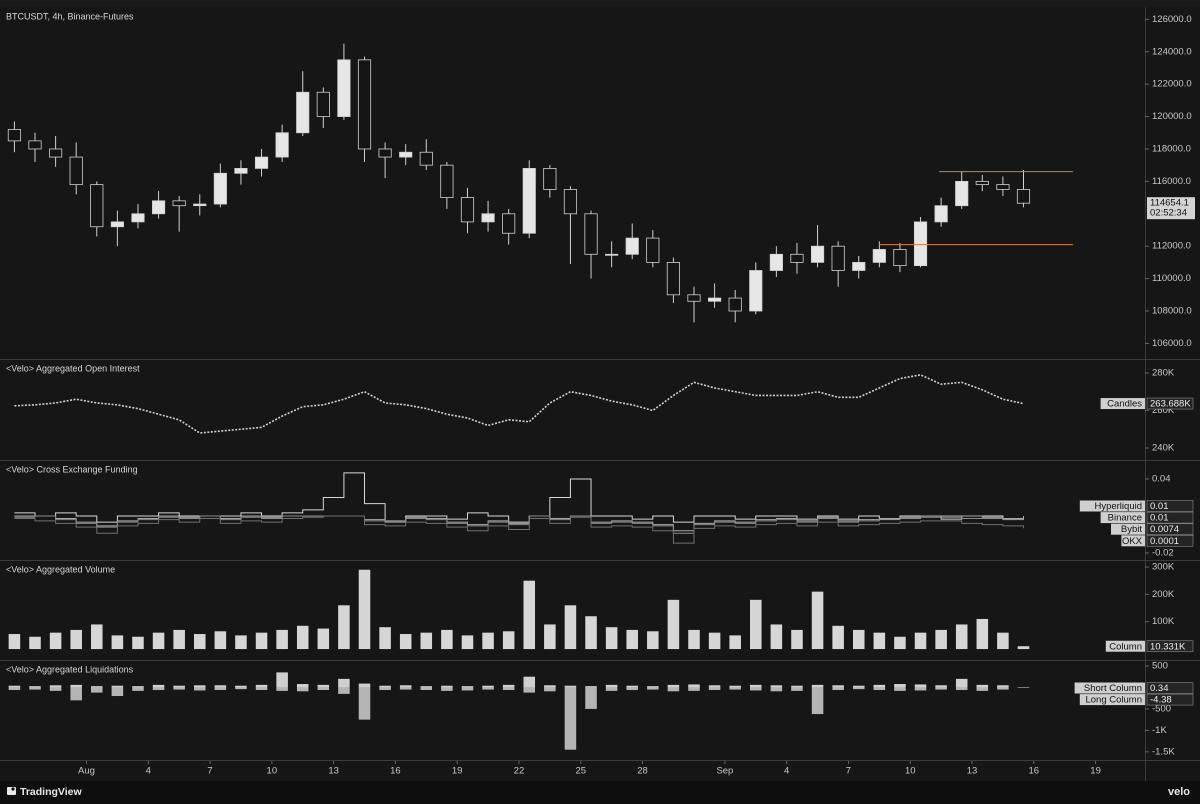  I want to click on pane-marks, so click(519, 508).